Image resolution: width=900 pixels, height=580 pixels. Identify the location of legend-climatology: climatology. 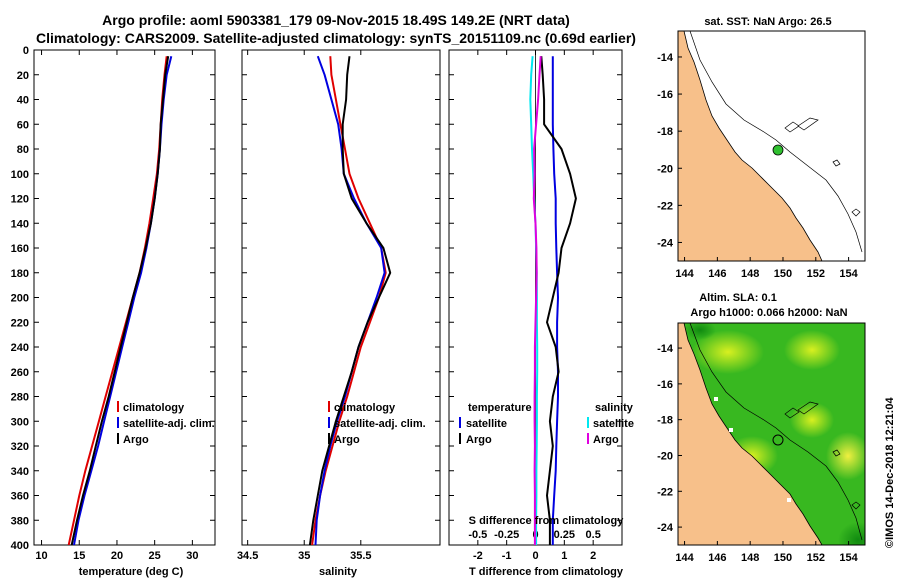
(154, 408).